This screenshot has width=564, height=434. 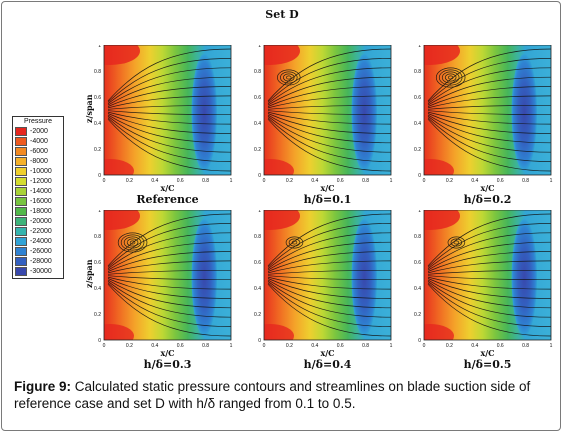 I want to click on legend-entry: -24000, so click(x=38, y=241).